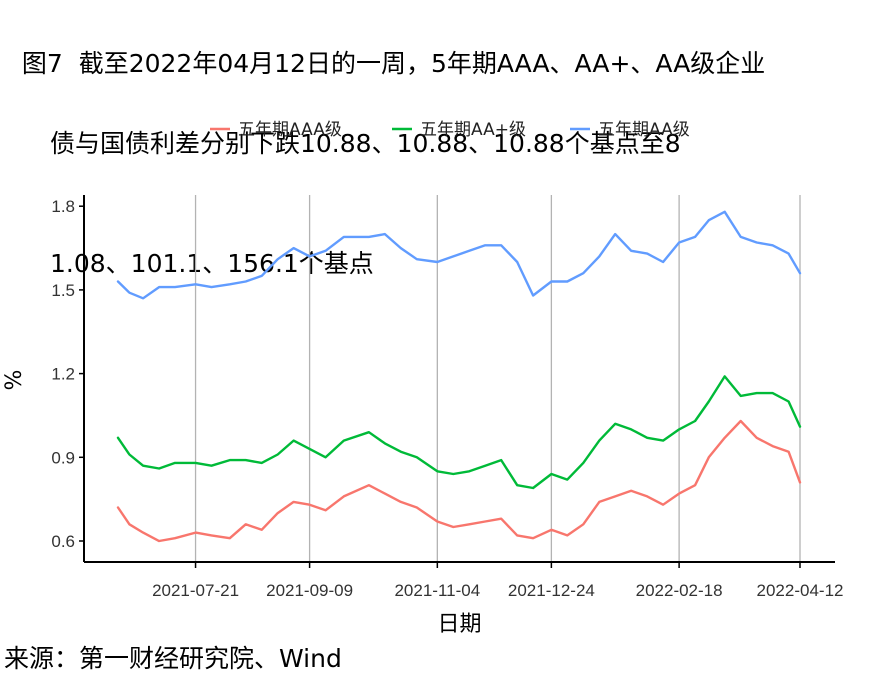 This screenshot has width=885, height=688. What do you see at coordinates (63, 374) in the screenshot?
I see `y-tick-label-2: 1.2` at bounding box center [63, 374].